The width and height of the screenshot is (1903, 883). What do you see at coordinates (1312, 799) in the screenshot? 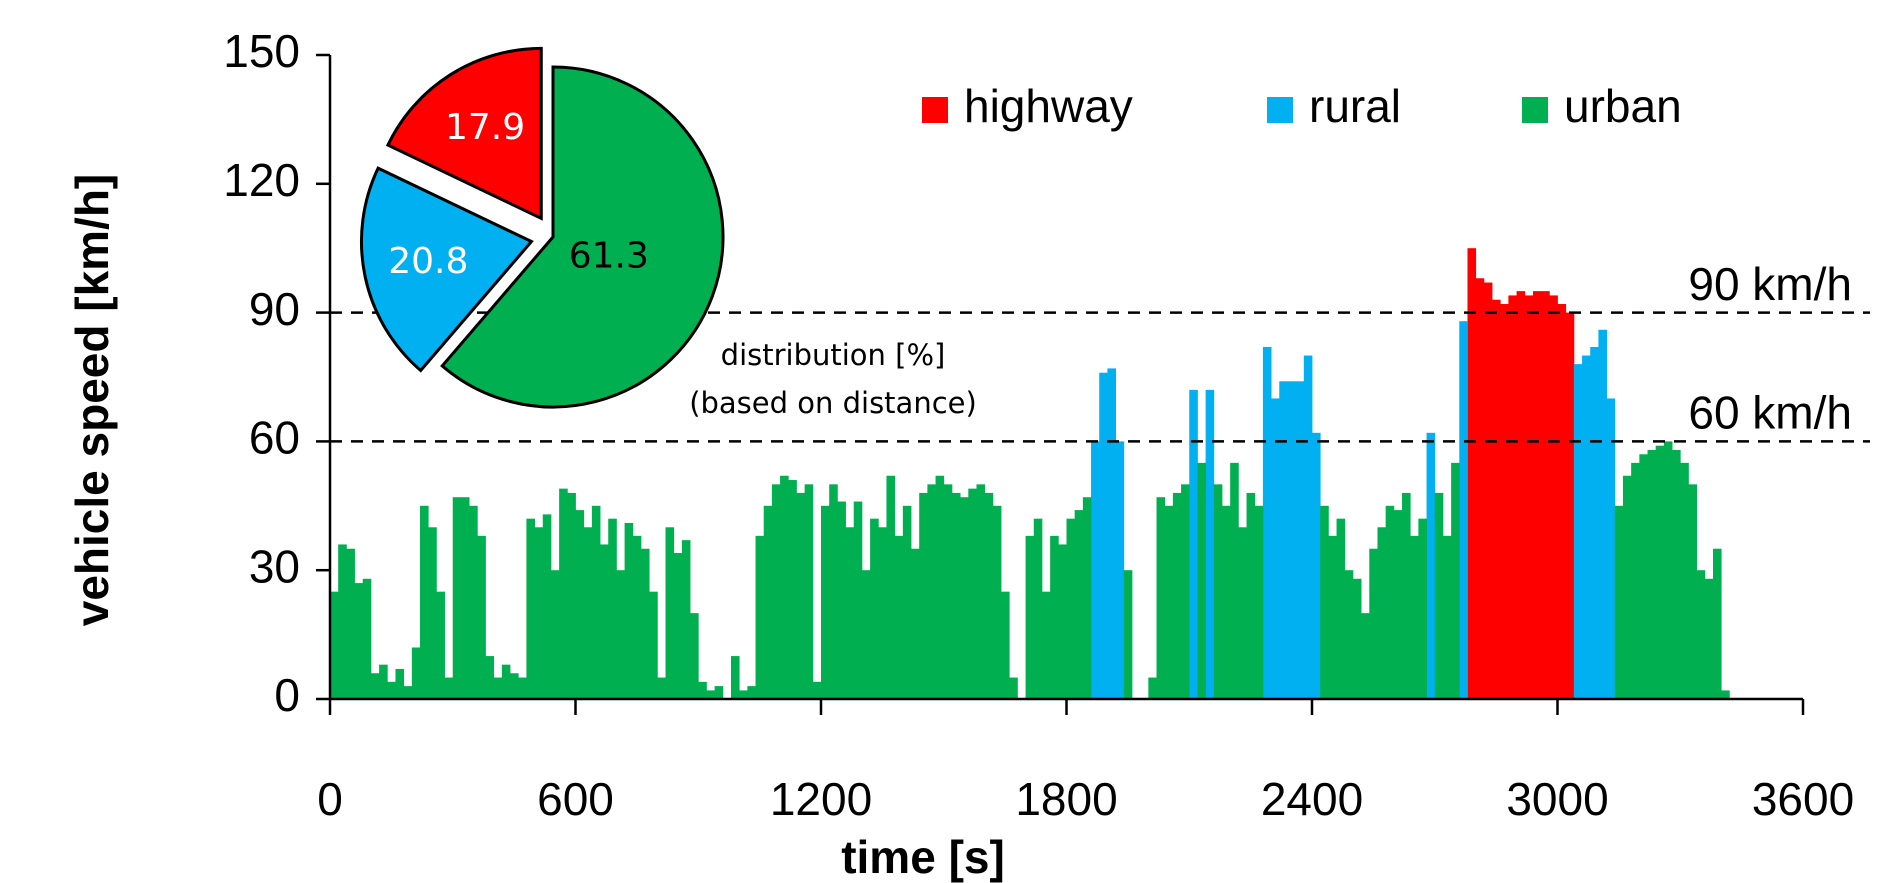
I see `x-tick-label: 2400` at bounding box center [1312, 799].